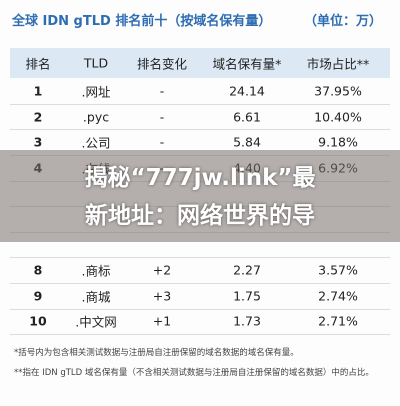  I want to click on table-cell: .网址, so click(96, 92).